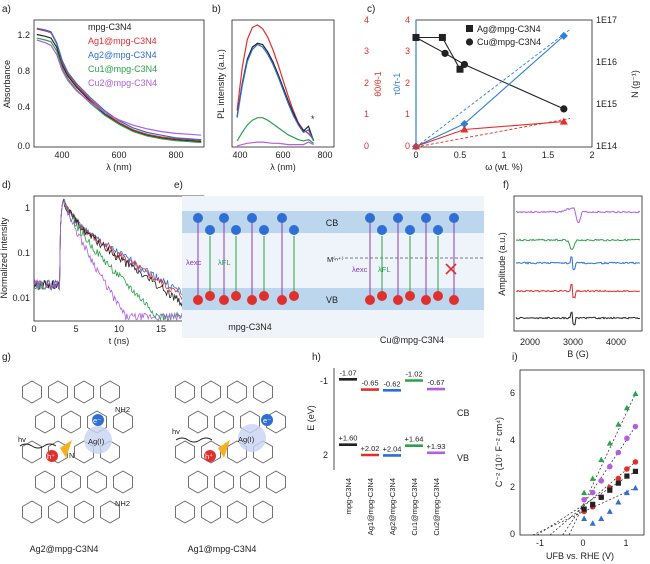 This screenshot has height=564, width=650. Describe the element at coordinates (616, 342) in the screenshot. I see `f-xt-4000: 4000` at that location.